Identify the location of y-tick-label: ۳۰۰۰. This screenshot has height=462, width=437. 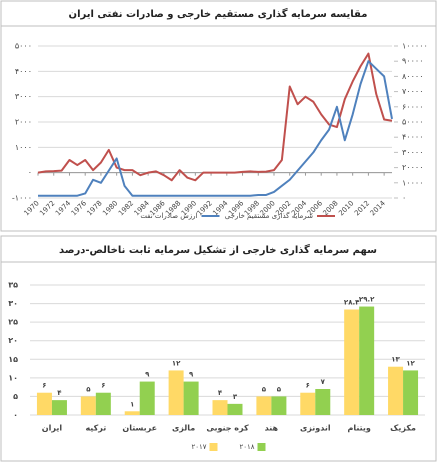
(23, 96).